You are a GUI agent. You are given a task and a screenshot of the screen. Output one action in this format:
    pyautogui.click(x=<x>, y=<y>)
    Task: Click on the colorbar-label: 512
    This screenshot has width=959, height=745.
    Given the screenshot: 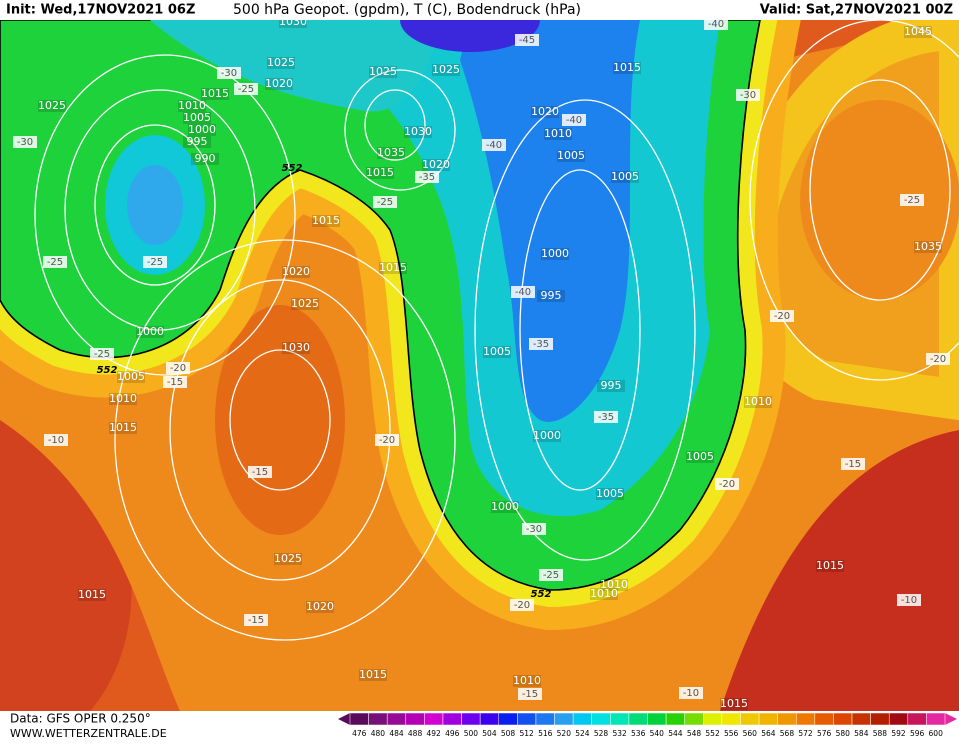 What is the action you would take?
    pyautogui.click(x=526, y=733)
    